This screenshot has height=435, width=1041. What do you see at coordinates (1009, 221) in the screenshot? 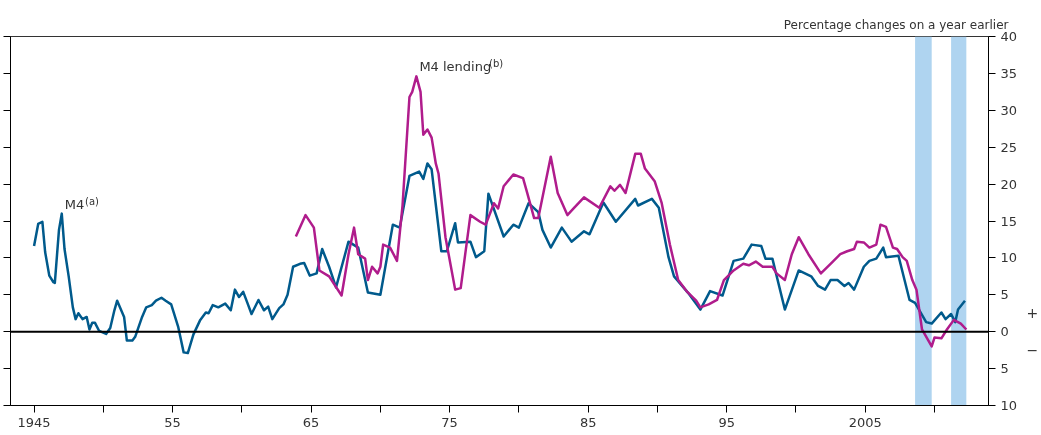
I see `y-tick-label: 15` at bounding box center [1009, 221].